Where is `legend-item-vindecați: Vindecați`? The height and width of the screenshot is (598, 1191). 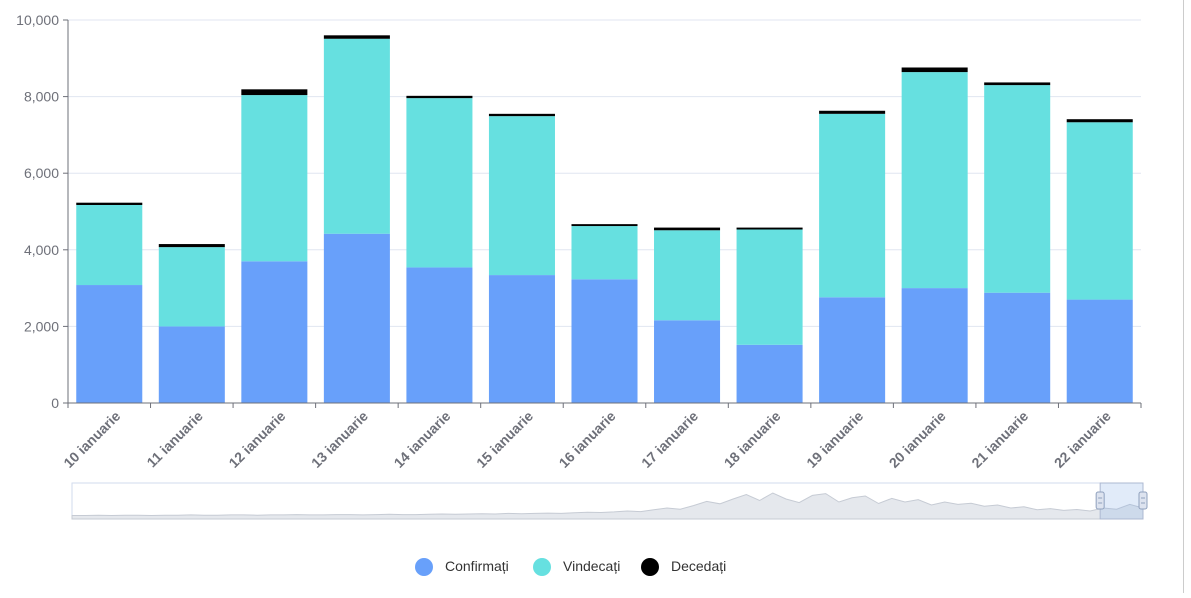 legend-item-vindecați: Vindecați is located at coordinates (576, 567).